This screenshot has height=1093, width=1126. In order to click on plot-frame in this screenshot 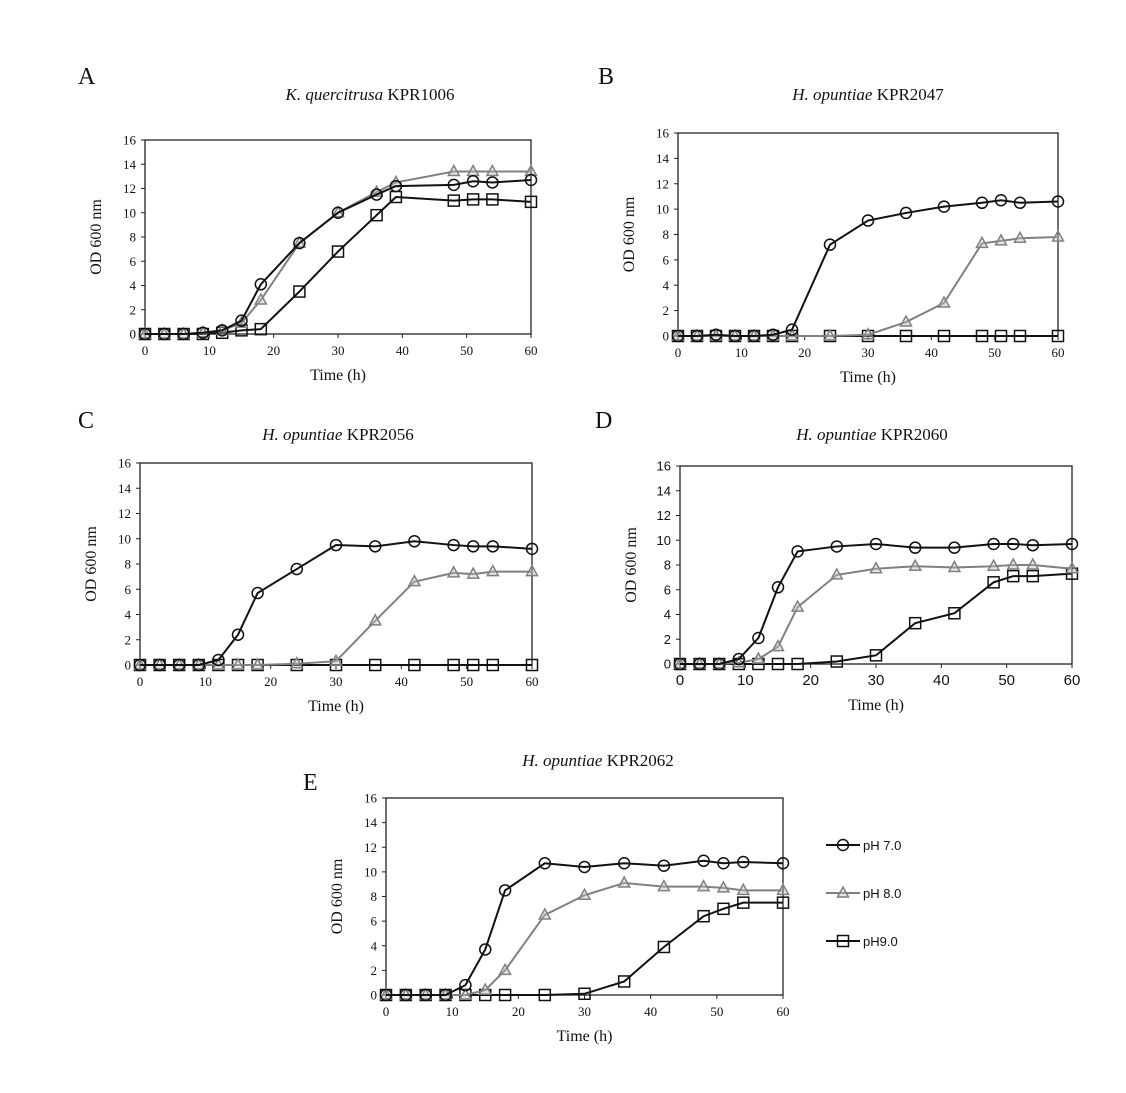, I will do `click(336, 564)`.